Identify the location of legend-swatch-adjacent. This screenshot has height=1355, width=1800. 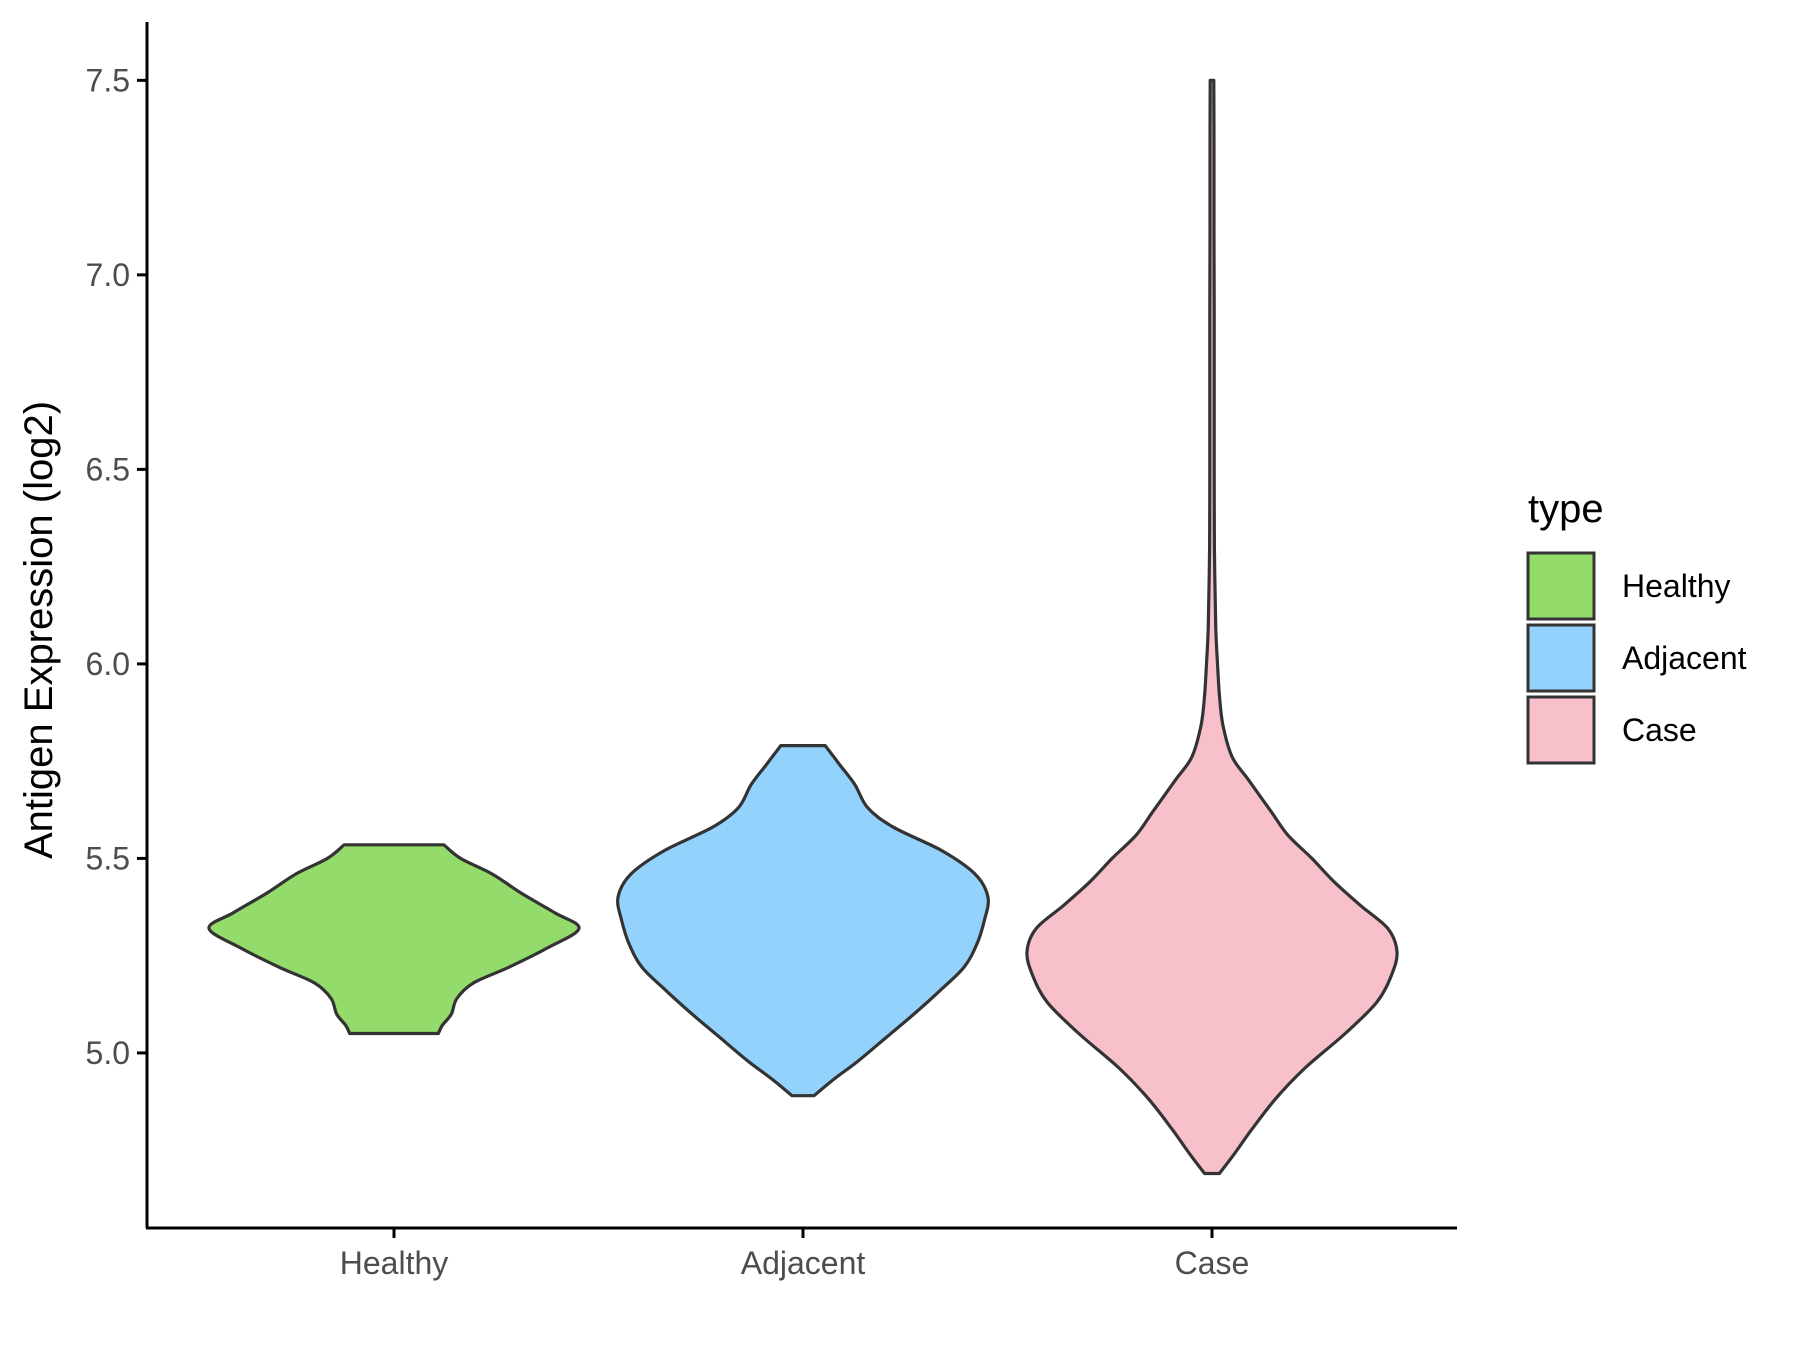
(1561, 658).